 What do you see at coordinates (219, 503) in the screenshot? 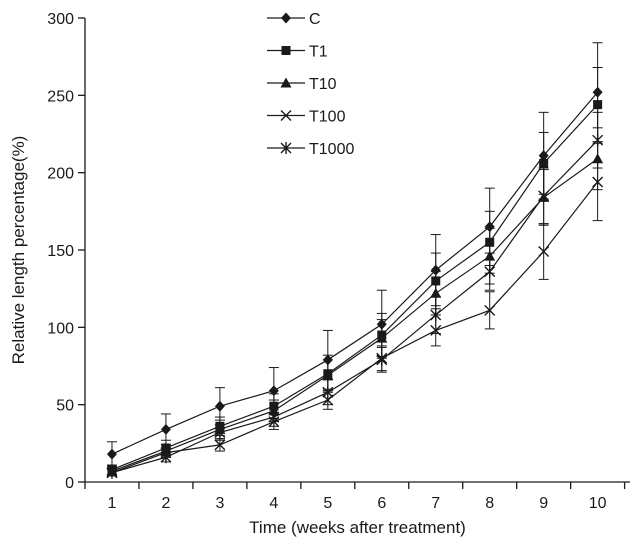
I see `x-tick-label: 3` at bounding box center [219, 503].